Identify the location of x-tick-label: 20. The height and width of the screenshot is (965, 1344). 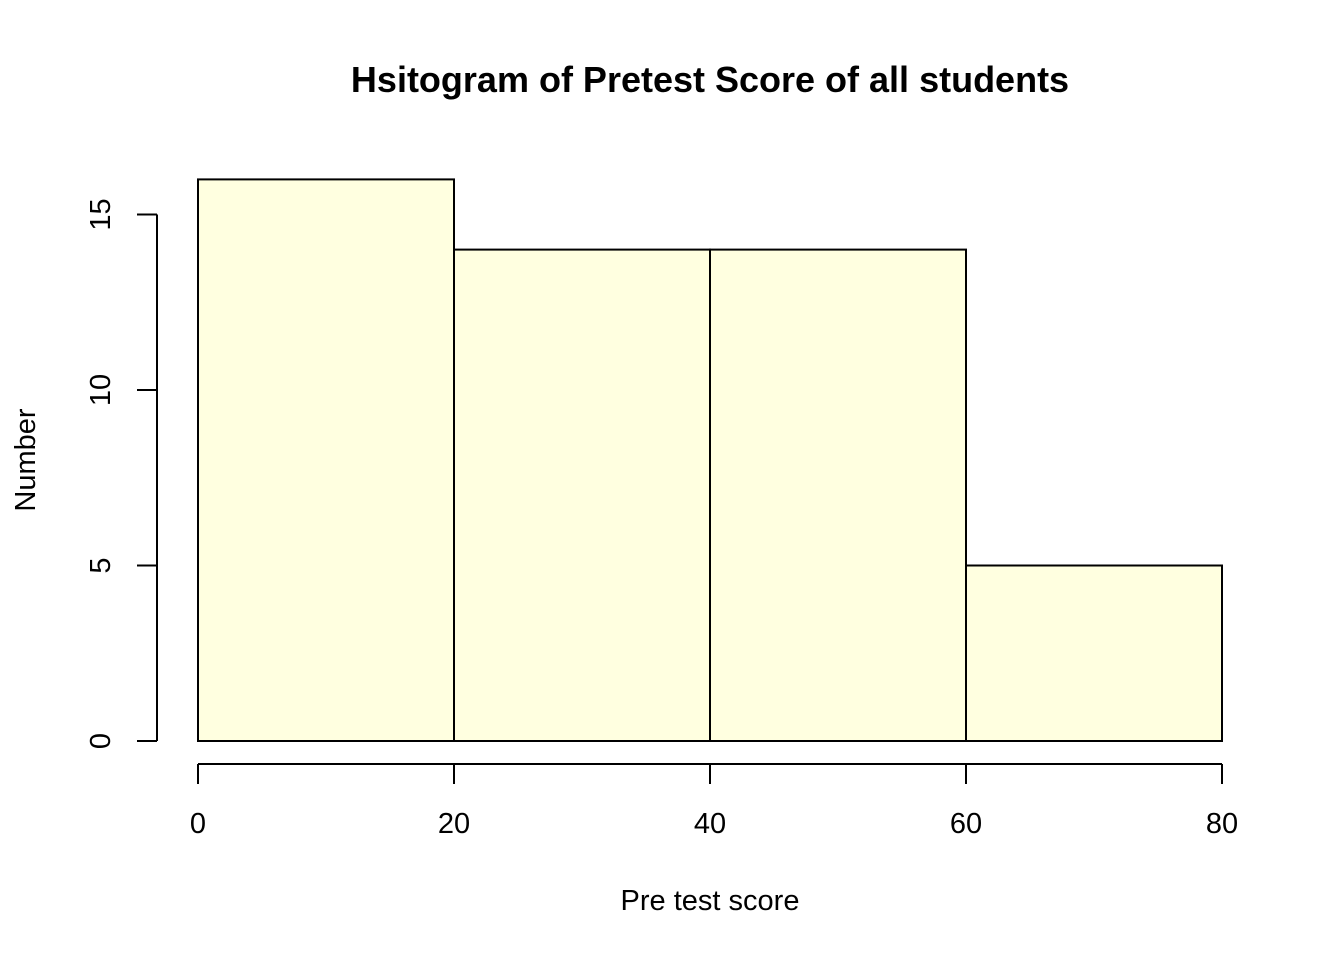
(454, 824).